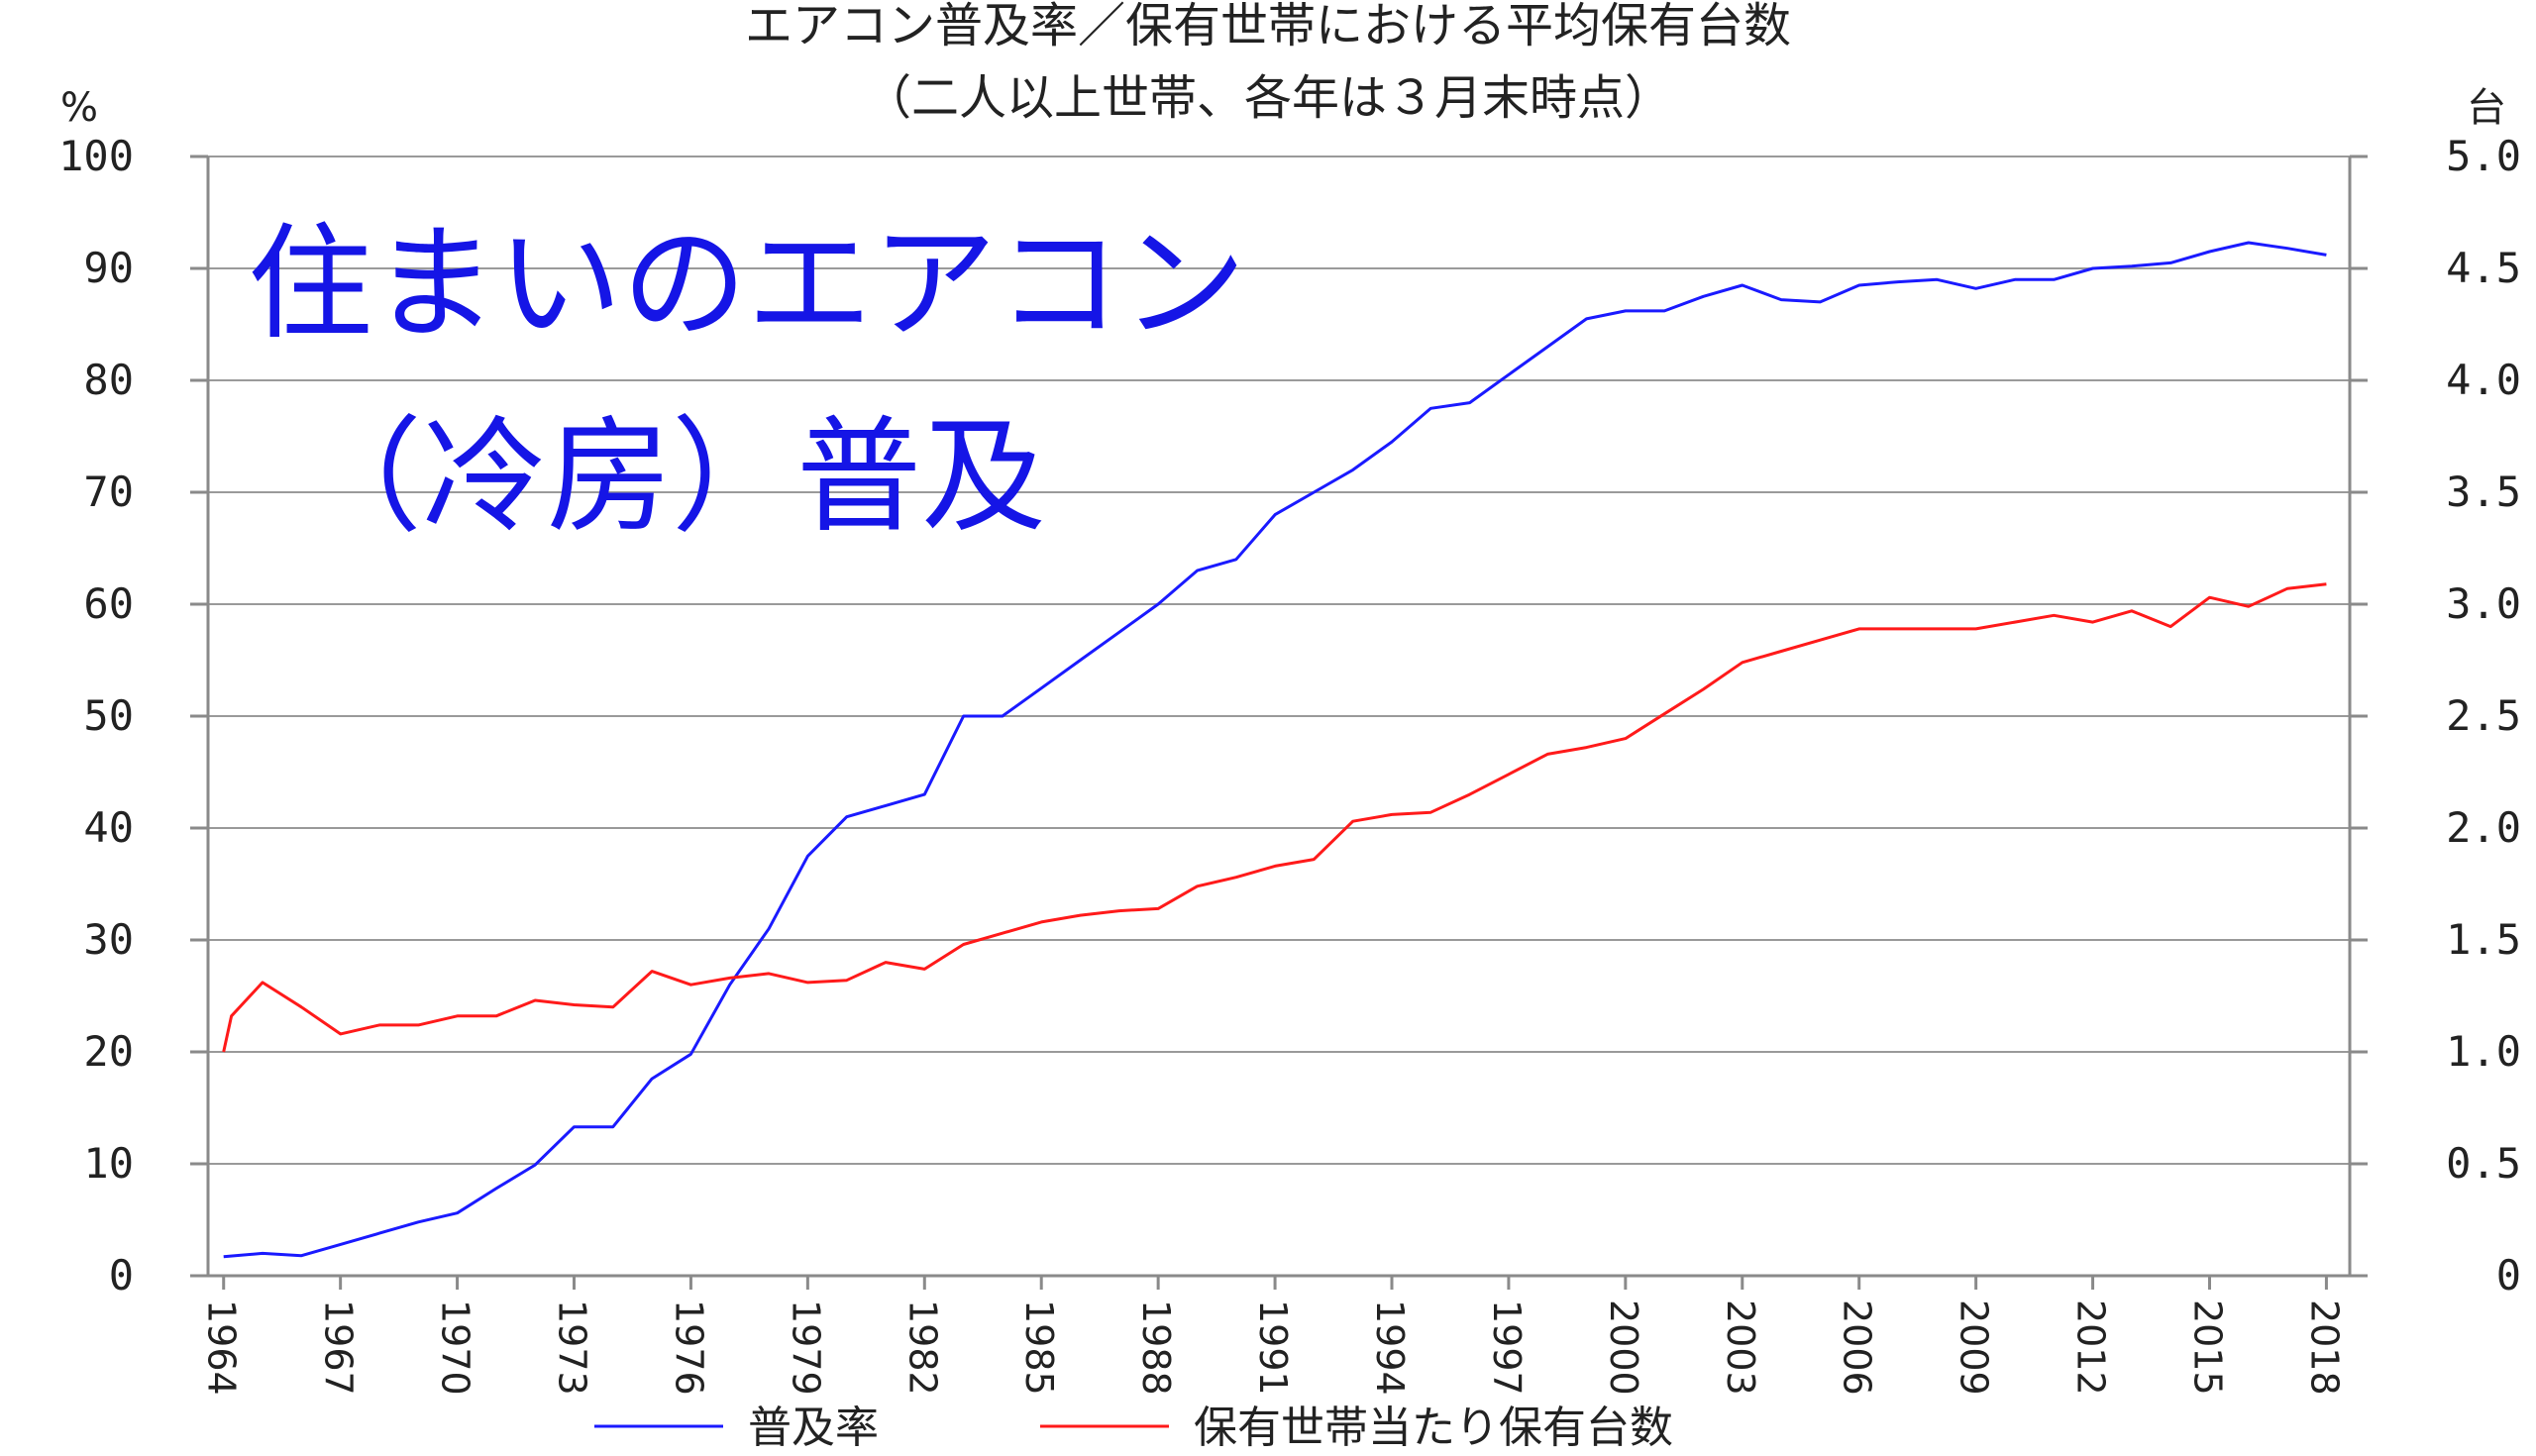 The width and height of the screenshot is (2536, 1456). What do you see at coordinates (1740, 1348) in the screenshot?
I see `x-tick-label-2003: 2003` at bounding box center [1740, 1348].